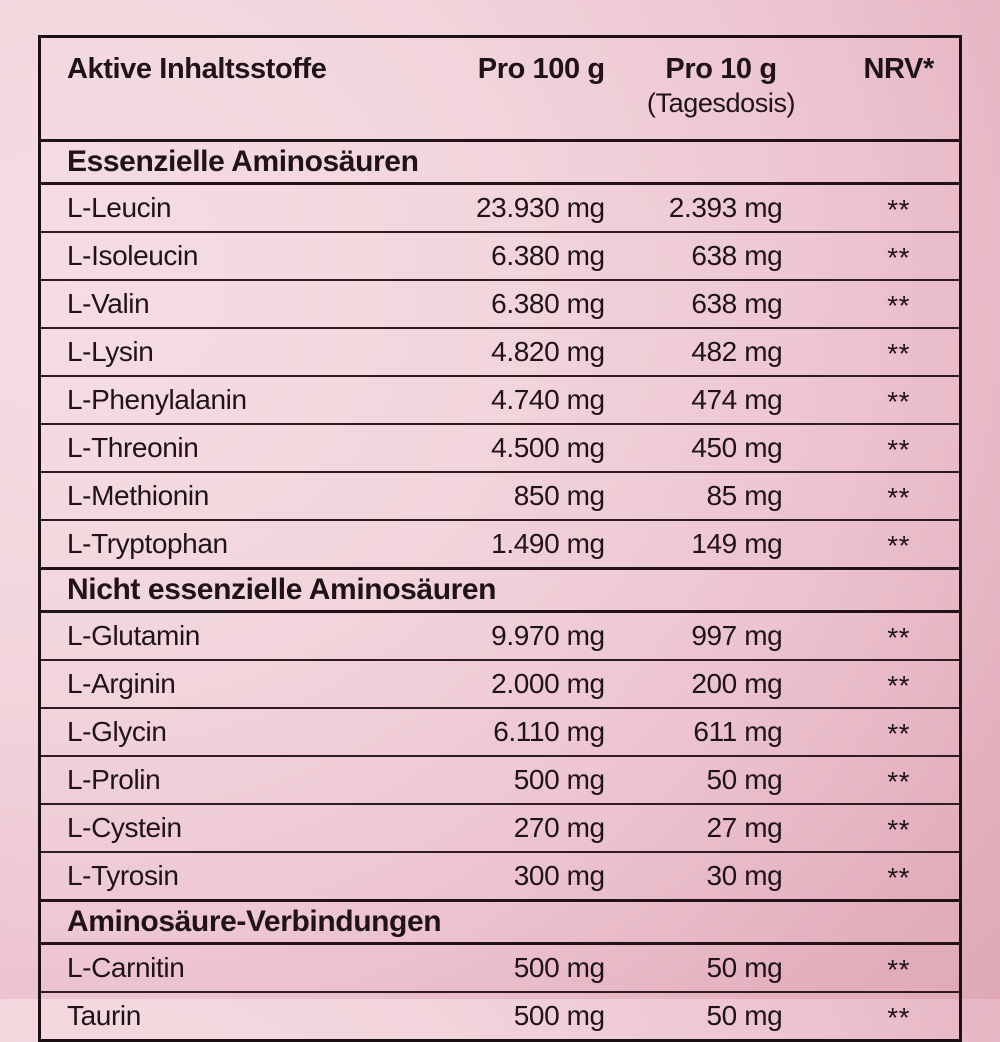 The height and width of the screenshot is (1042, 1000). Describe the element at coordinates (721, 351) in the screenshot. I see `per-10g-value: 482 mg` at that location.